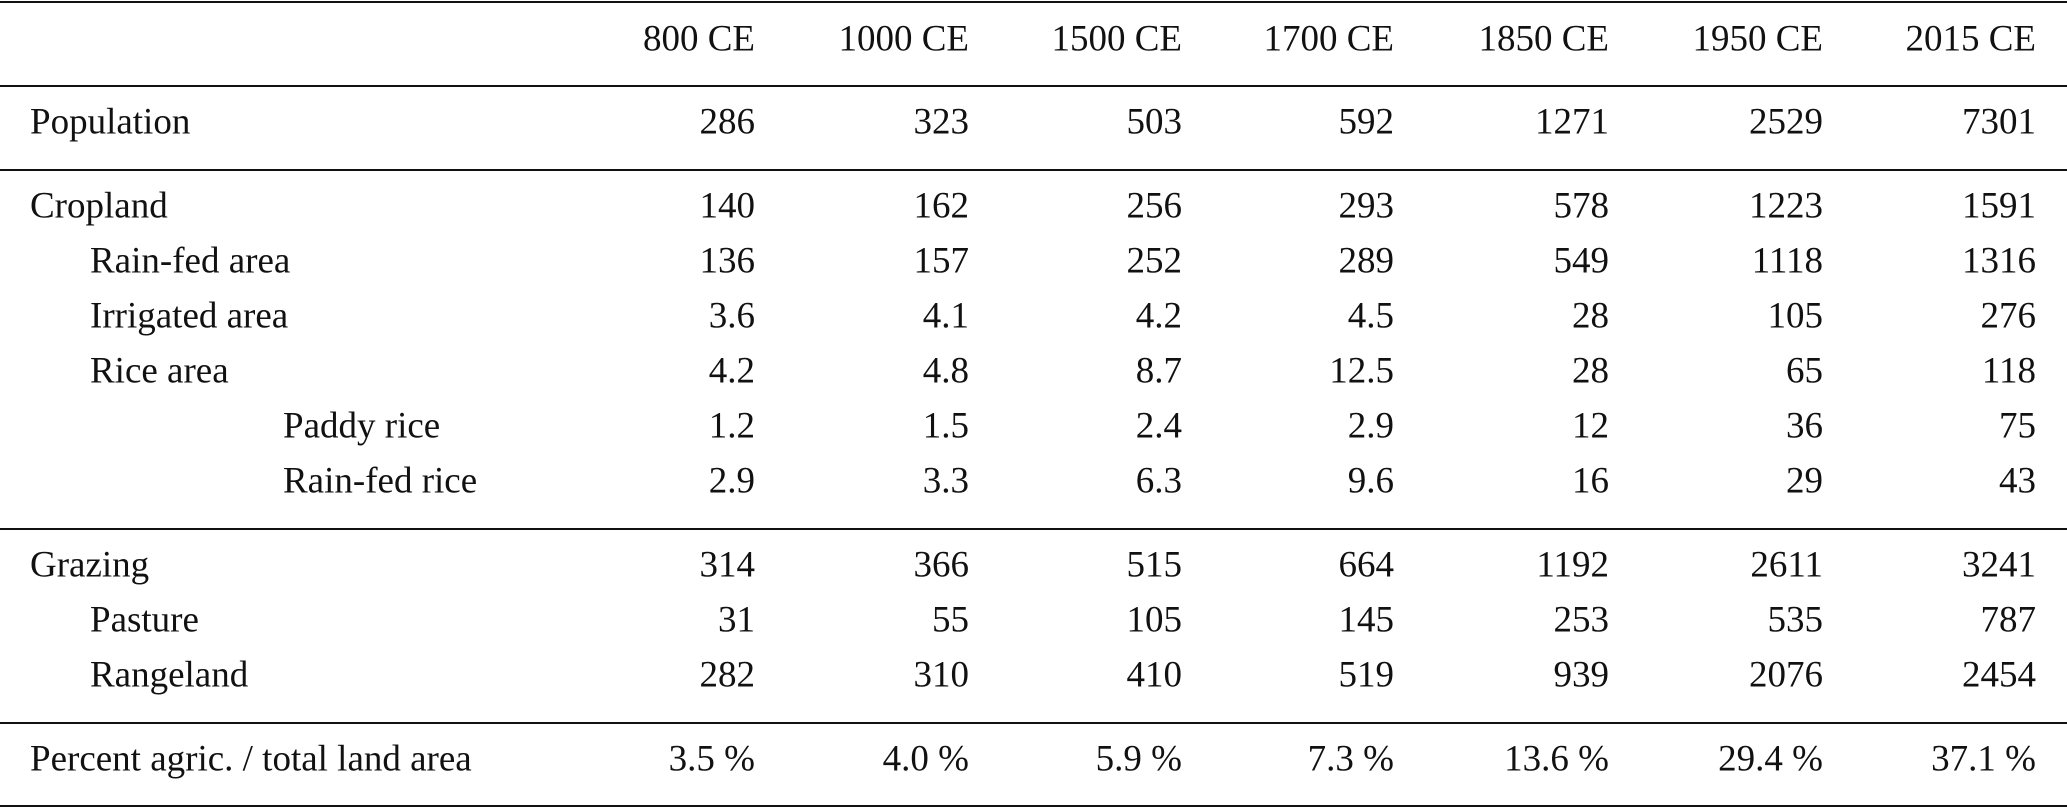  What do you see at coordinates (712, 758) in the screenshot?
I see `cell: 3.5 %` at bounding box center [712, 758].